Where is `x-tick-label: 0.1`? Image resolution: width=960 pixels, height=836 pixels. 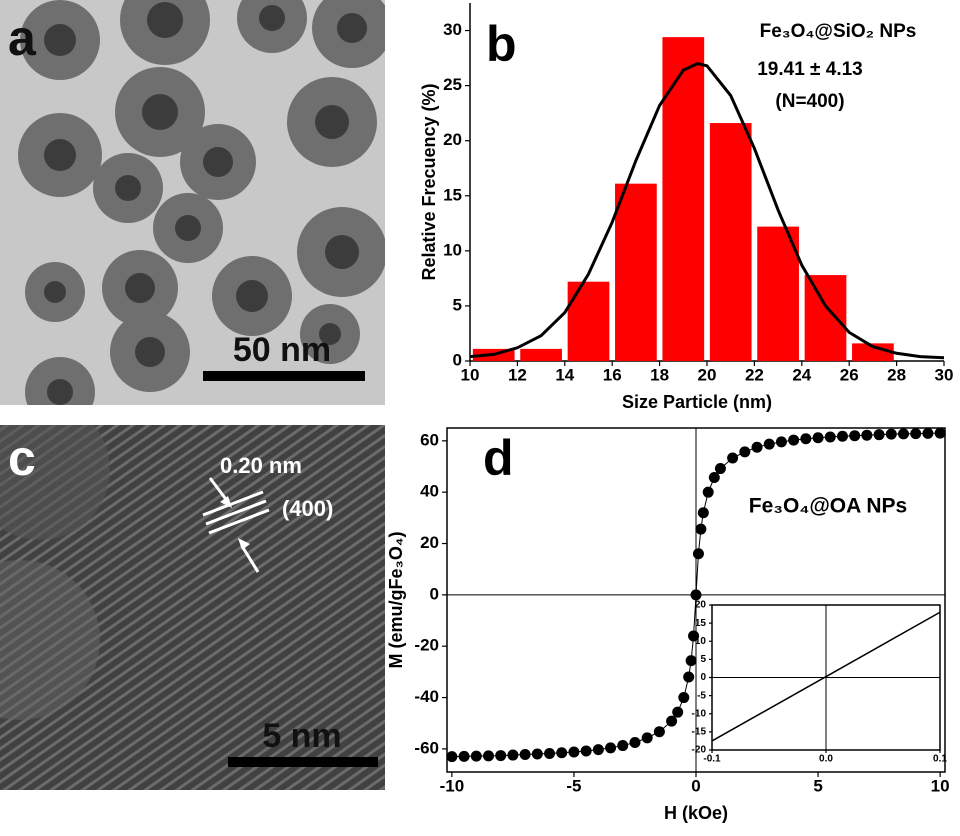 x-tick-label: 0.1 is located at coordinates (940, 759).